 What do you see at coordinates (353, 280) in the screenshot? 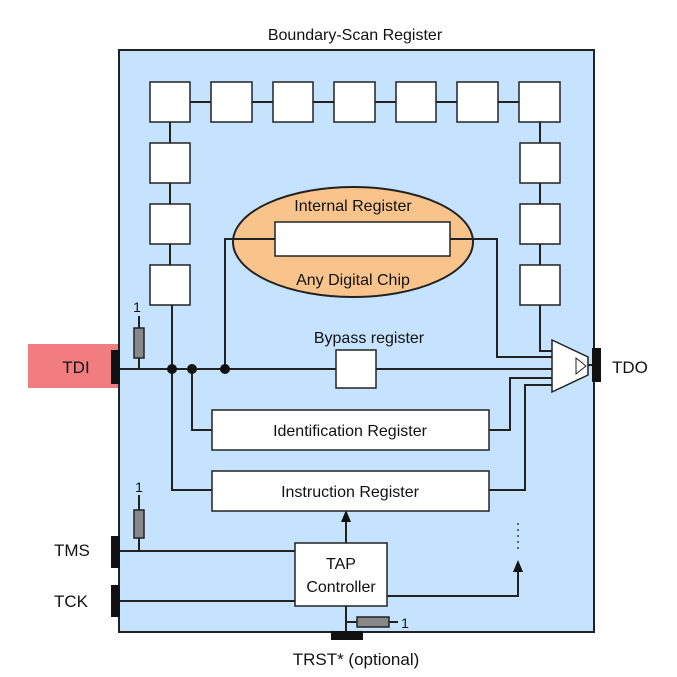
I see `any-digital-chip-label: Any Digital Chip` at bounding box center [353, 280].